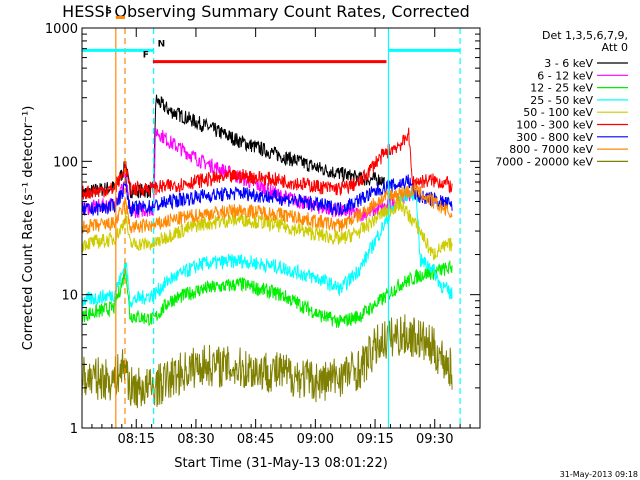 The height and width of the screenshot is (480, 640). I want to click on legend-label-3: 25 - 50 keV, so click(561, 100).